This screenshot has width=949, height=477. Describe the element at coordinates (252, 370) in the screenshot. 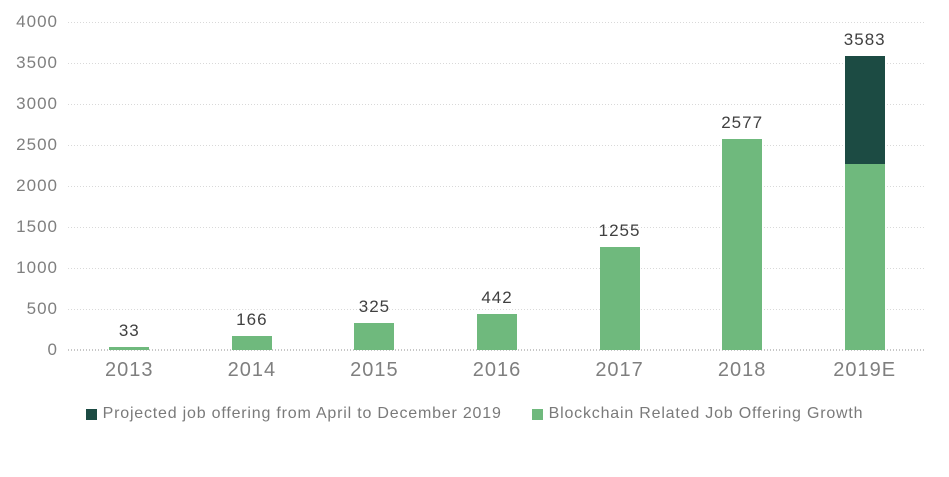

I see `x-axis-category-label: 2014` at that location.